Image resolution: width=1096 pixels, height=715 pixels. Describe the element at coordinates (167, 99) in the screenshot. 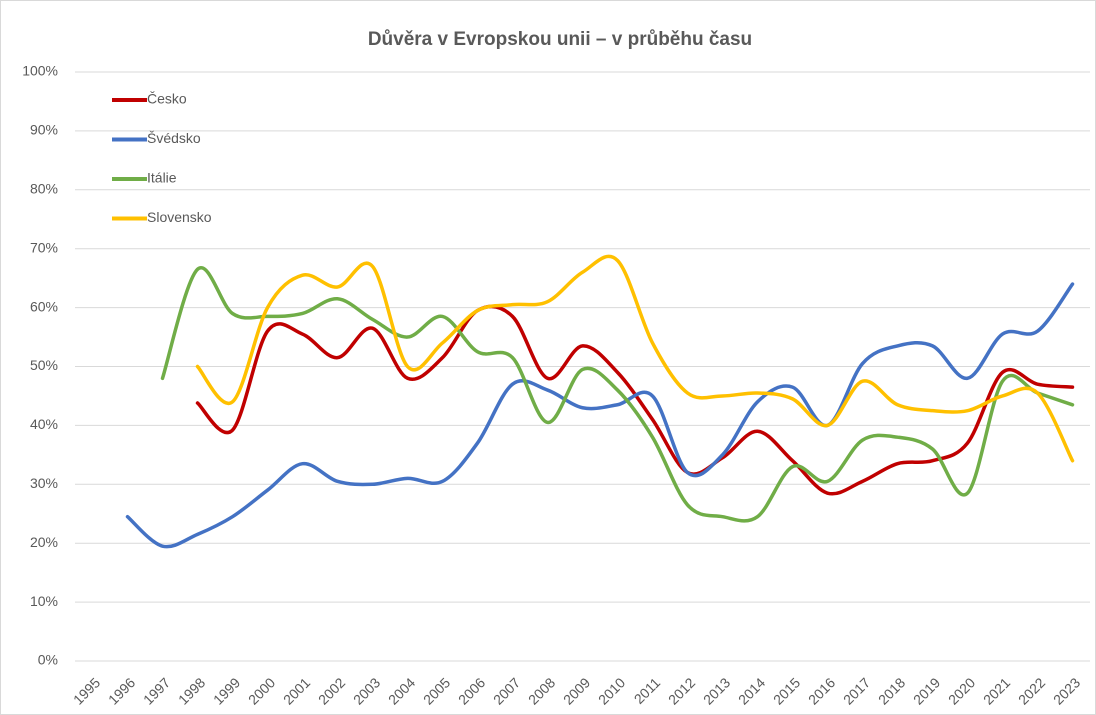

I see `legend-label: Česko` at that location.